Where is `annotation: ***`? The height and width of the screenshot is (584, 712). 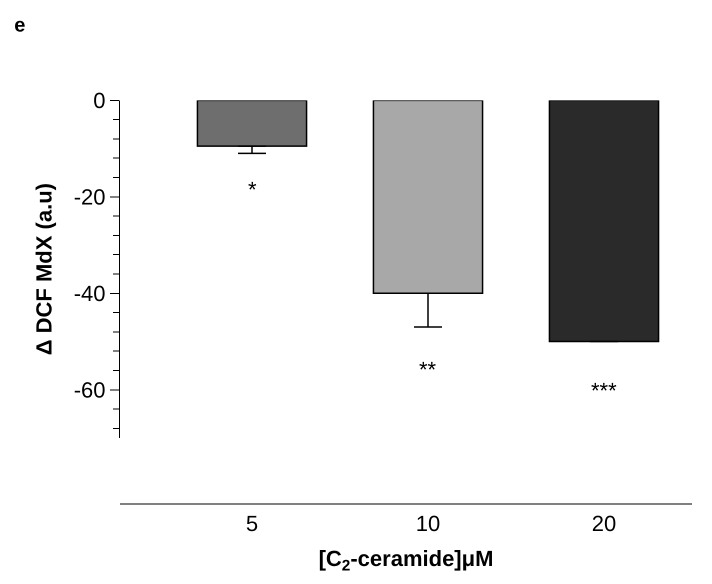 annotation: *** is located at coordinates (604, 390).